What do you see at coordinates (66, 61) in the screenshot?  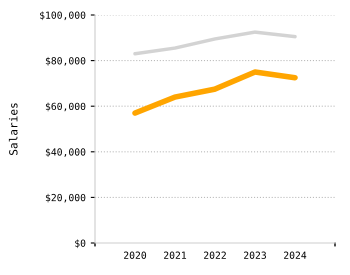 I see `y-tick-label: $80,000` at bounding box center [66, 61].